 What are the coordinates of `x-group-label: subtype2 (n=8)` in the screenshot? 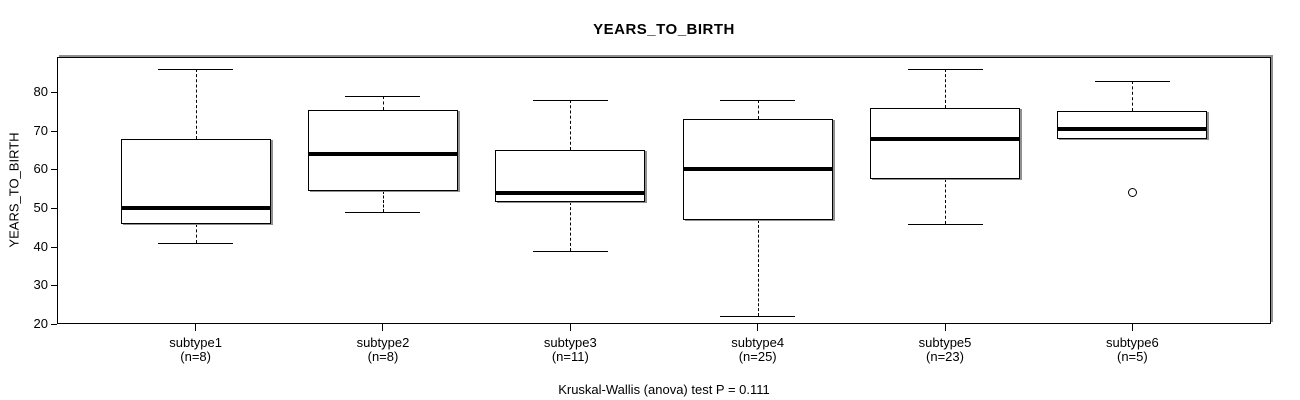 It's located at (383, 350).